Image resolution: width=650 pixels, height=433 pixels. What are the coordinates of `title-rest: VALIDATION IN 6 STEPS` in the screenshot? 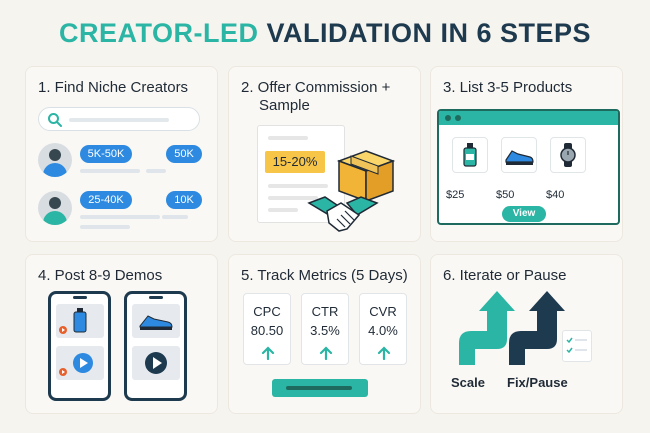 It's located at (425, 33).